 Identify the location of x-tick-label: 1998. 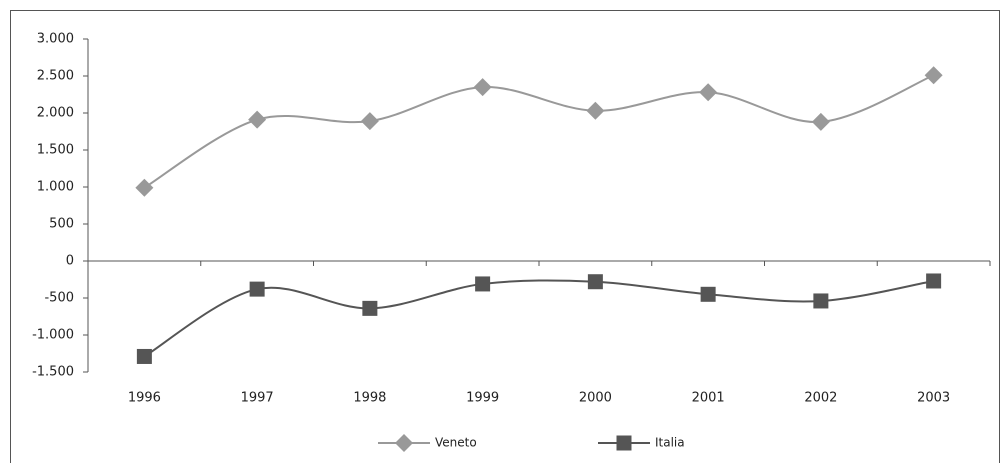
(369, 398).